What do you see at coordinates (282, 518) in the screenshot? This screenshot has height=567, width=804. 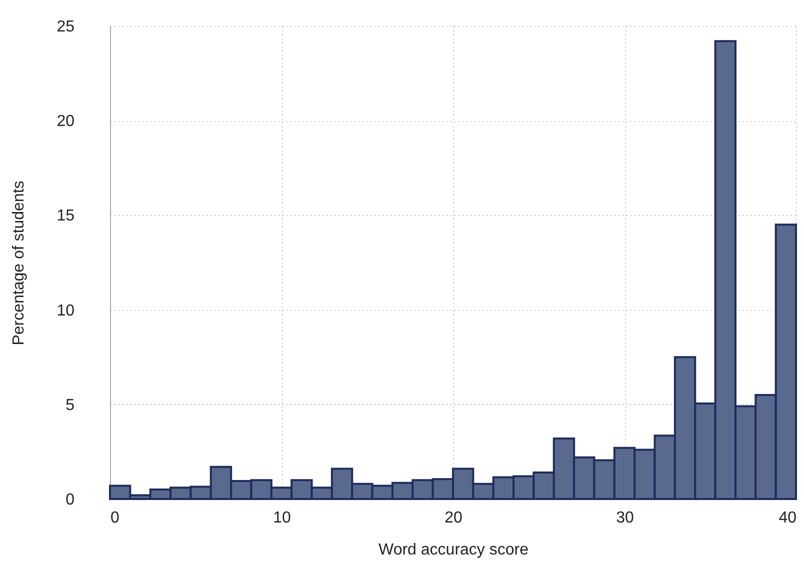 I see `x-tick-label: 10` at bounding box center [282, 518].